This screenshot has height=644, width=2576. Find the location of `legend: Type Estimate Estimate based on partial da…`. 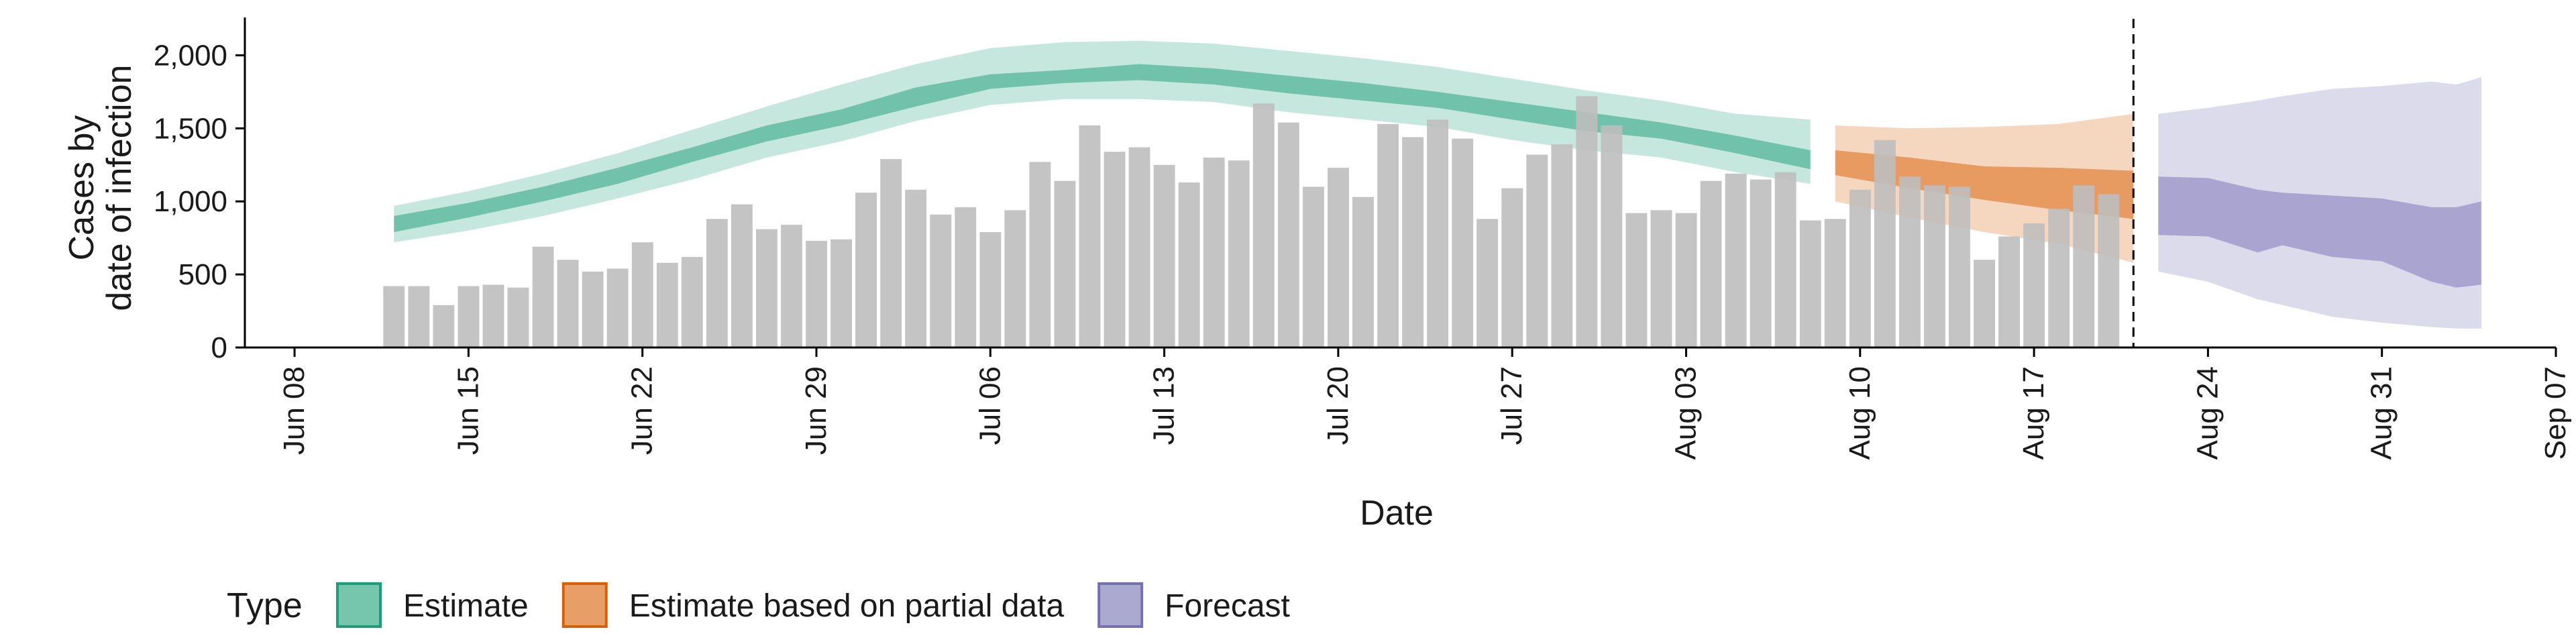

legend: Type Estimate Estimate based on partial da… is located at coordinates (758, 605).